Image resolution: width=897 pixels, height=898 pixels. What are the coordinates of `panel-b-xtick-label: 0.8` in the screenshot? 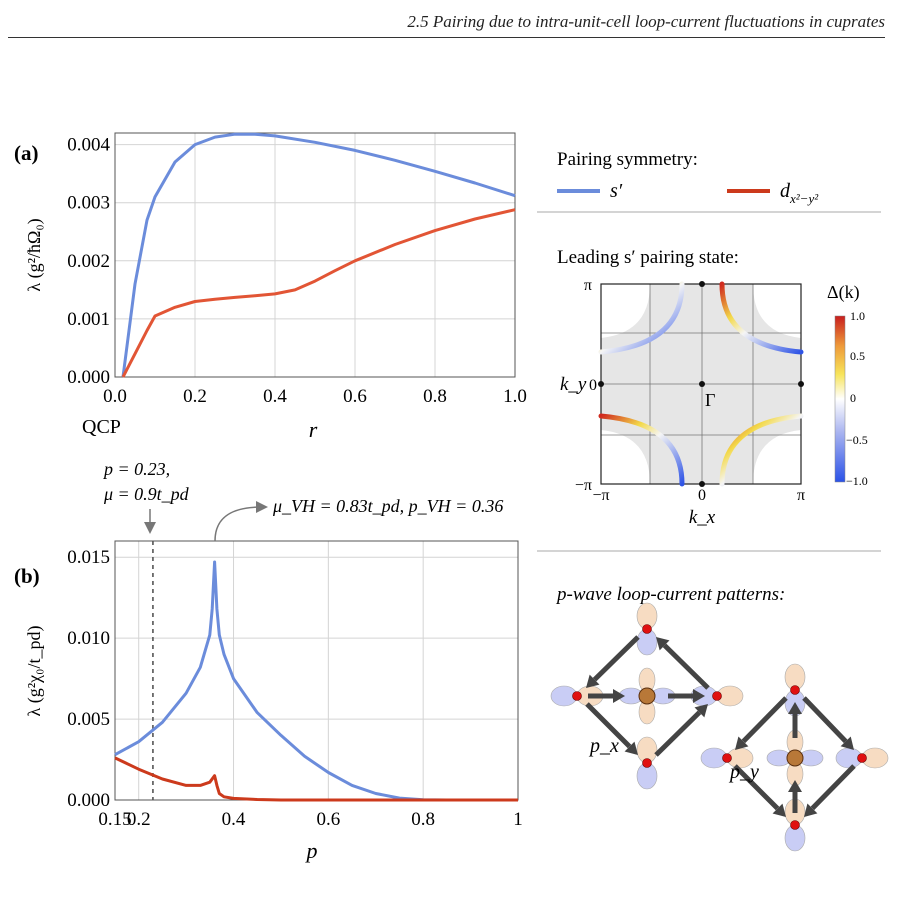 It's located at (423, 819).